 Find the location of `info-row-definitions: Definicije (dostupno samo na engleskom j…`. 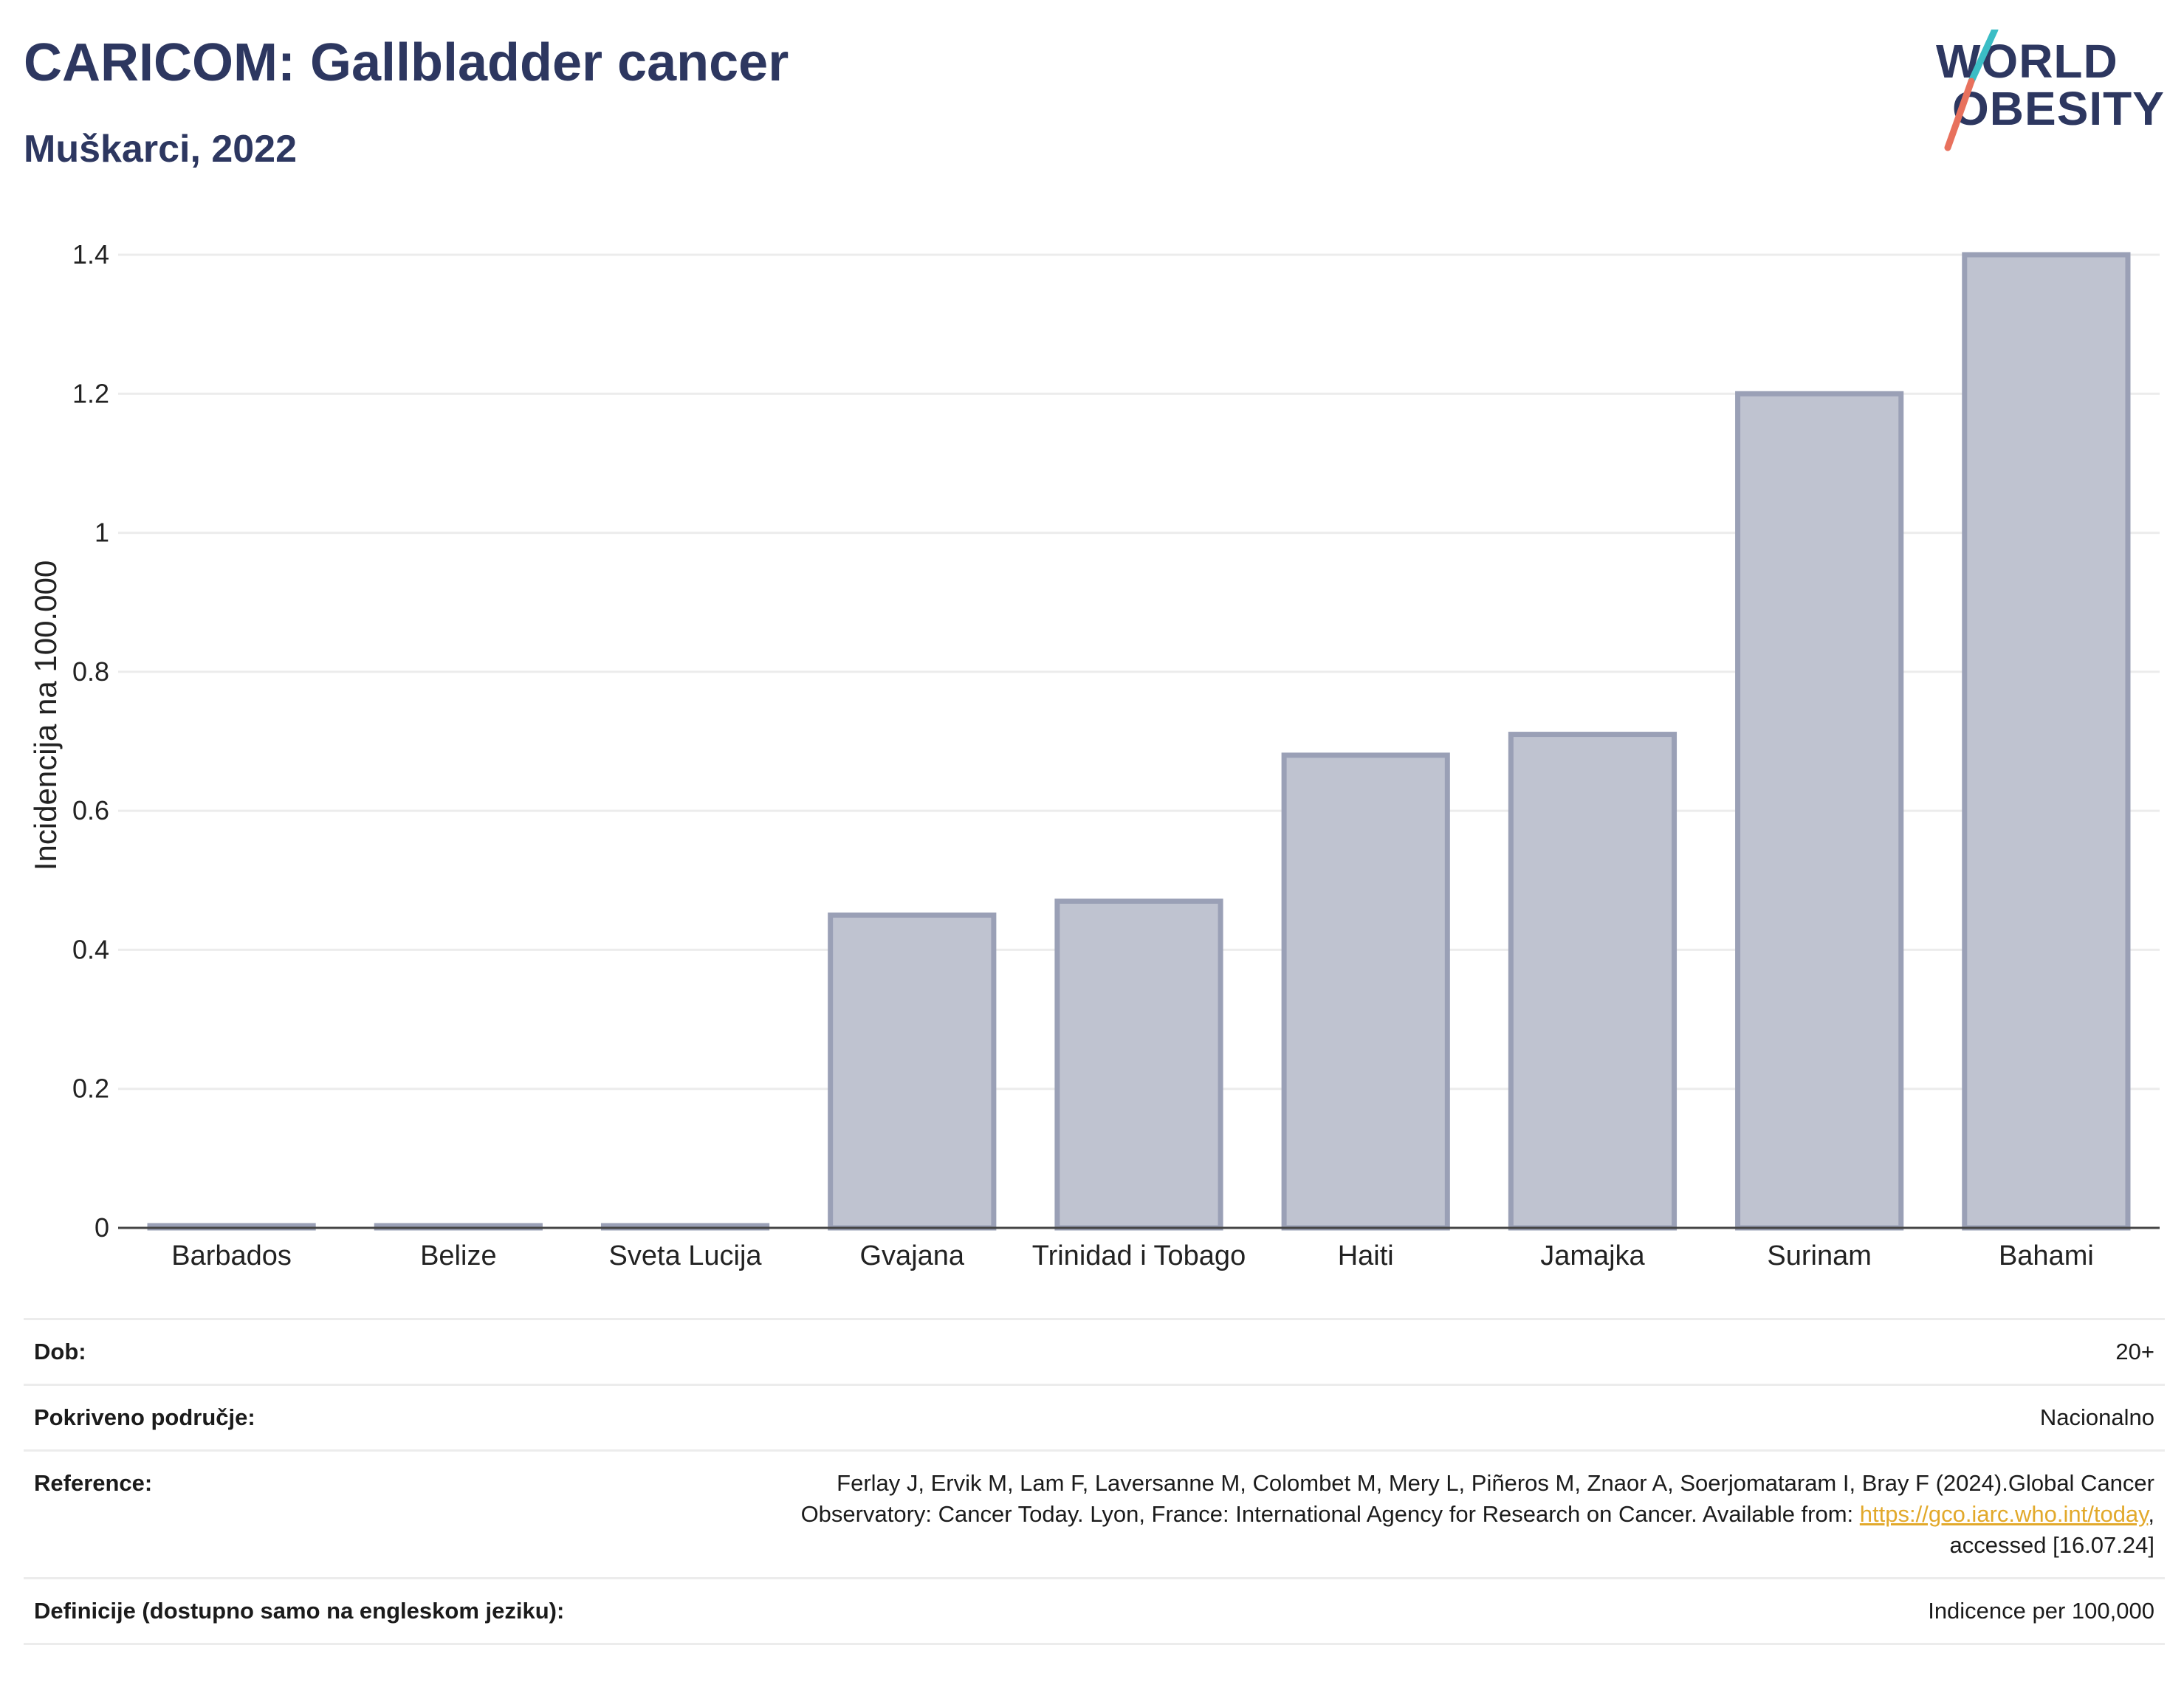

info-row-definitions: Definicije (dostupno samo na engleskom j… is located at coordinates (1095, 1611).